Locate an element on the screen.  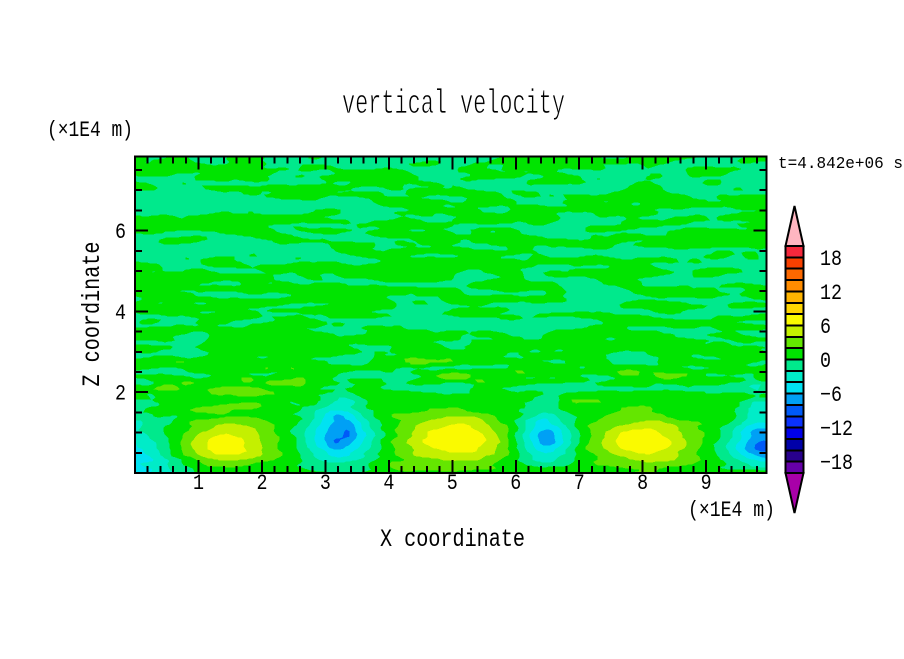
svg-text: 0 is located at coordinates (825, 361).